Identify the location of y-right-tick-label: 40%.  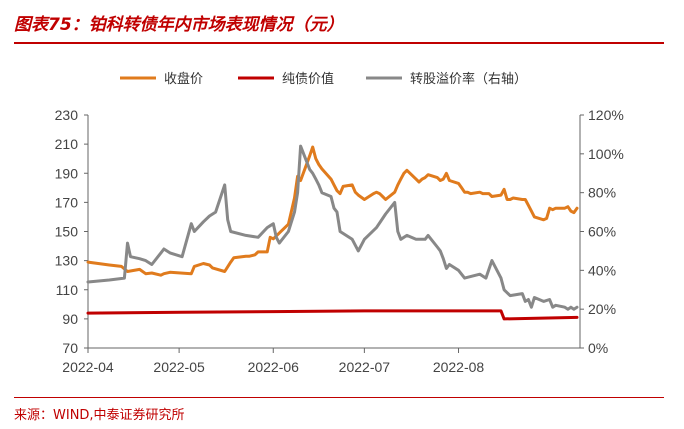
(602, 270).